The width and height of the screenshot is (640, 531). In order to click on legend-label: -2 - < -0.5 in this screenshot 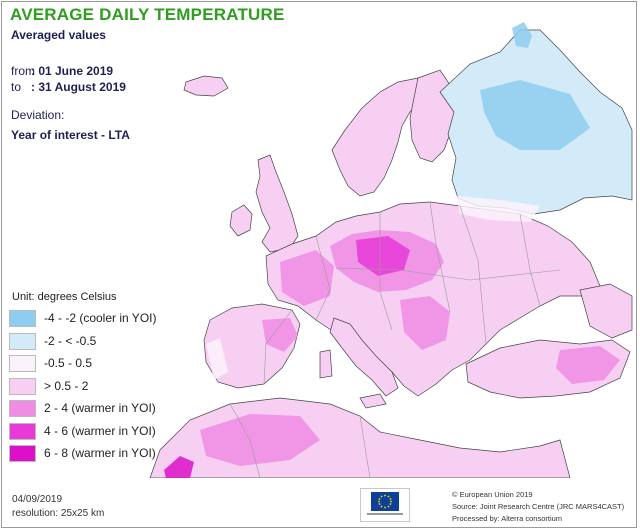, I will do `click(70, 340)`.